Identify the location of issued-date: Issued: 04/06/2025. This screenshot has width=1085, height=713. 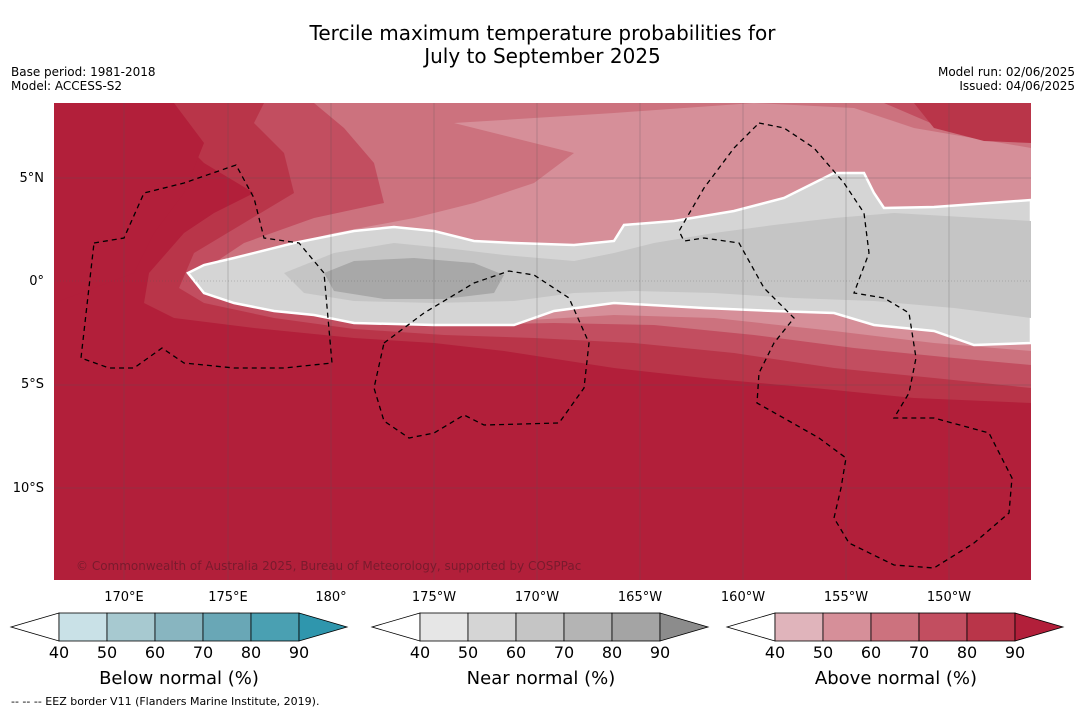
(1017, 86).